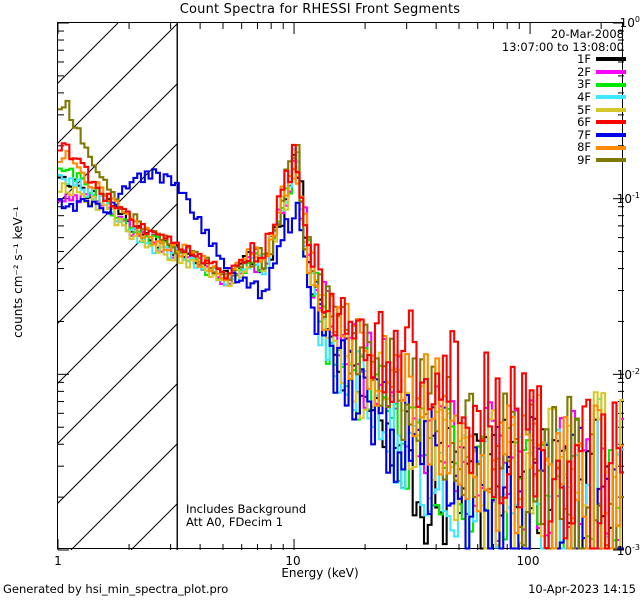 The image size is (640, 600). What do you see at coordinates (582, 589) in the screenshot?
I see `footer-timestamp: 10-Apr-2023 14:15` at bounding box center [582, 589].